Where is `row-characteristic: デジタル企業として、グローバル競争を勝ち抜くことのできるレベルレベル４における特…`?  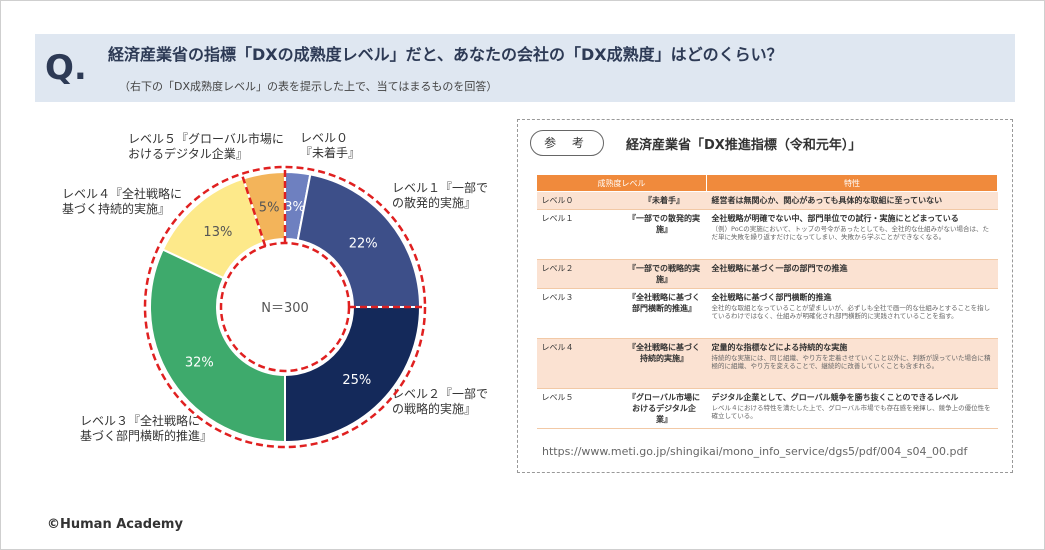 row-characteristic: デジタル企業として、グローバル競争を勝ち抜くことのできるレベルレベル４における特… is located at coordinates (852, 408).